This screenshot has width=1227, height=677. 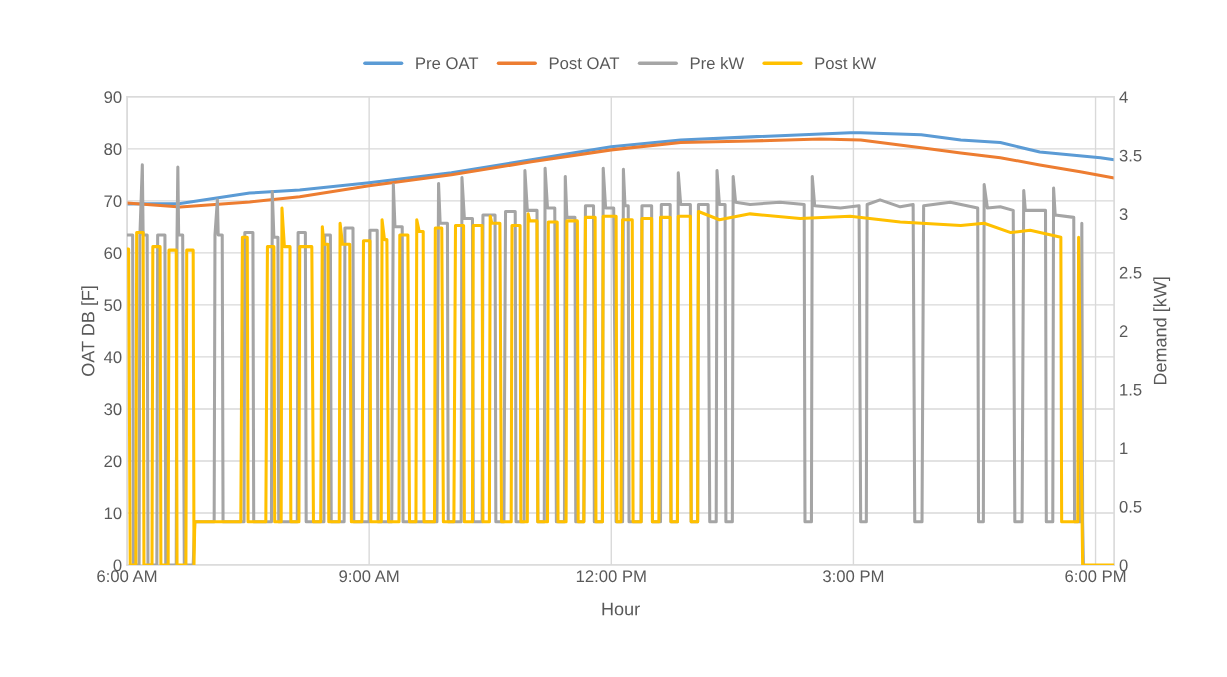 What do you see at coordinates (113, 97) in the screenshot?
I see `y-tick-label: 90` at bounding box center [113, 97].